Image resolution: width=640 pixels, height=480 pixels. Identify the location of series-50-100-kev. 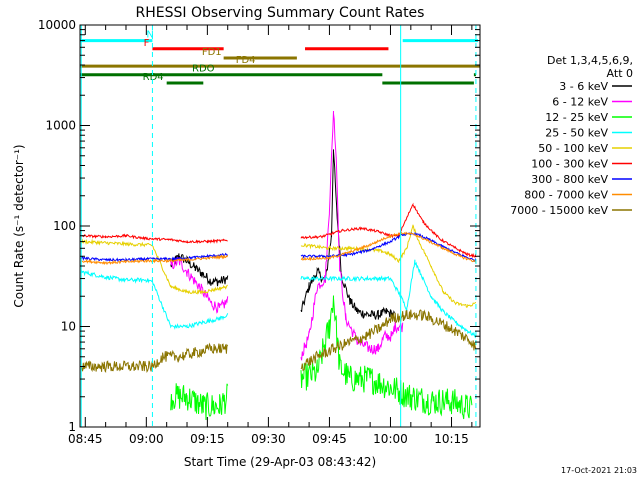
(279, 266).